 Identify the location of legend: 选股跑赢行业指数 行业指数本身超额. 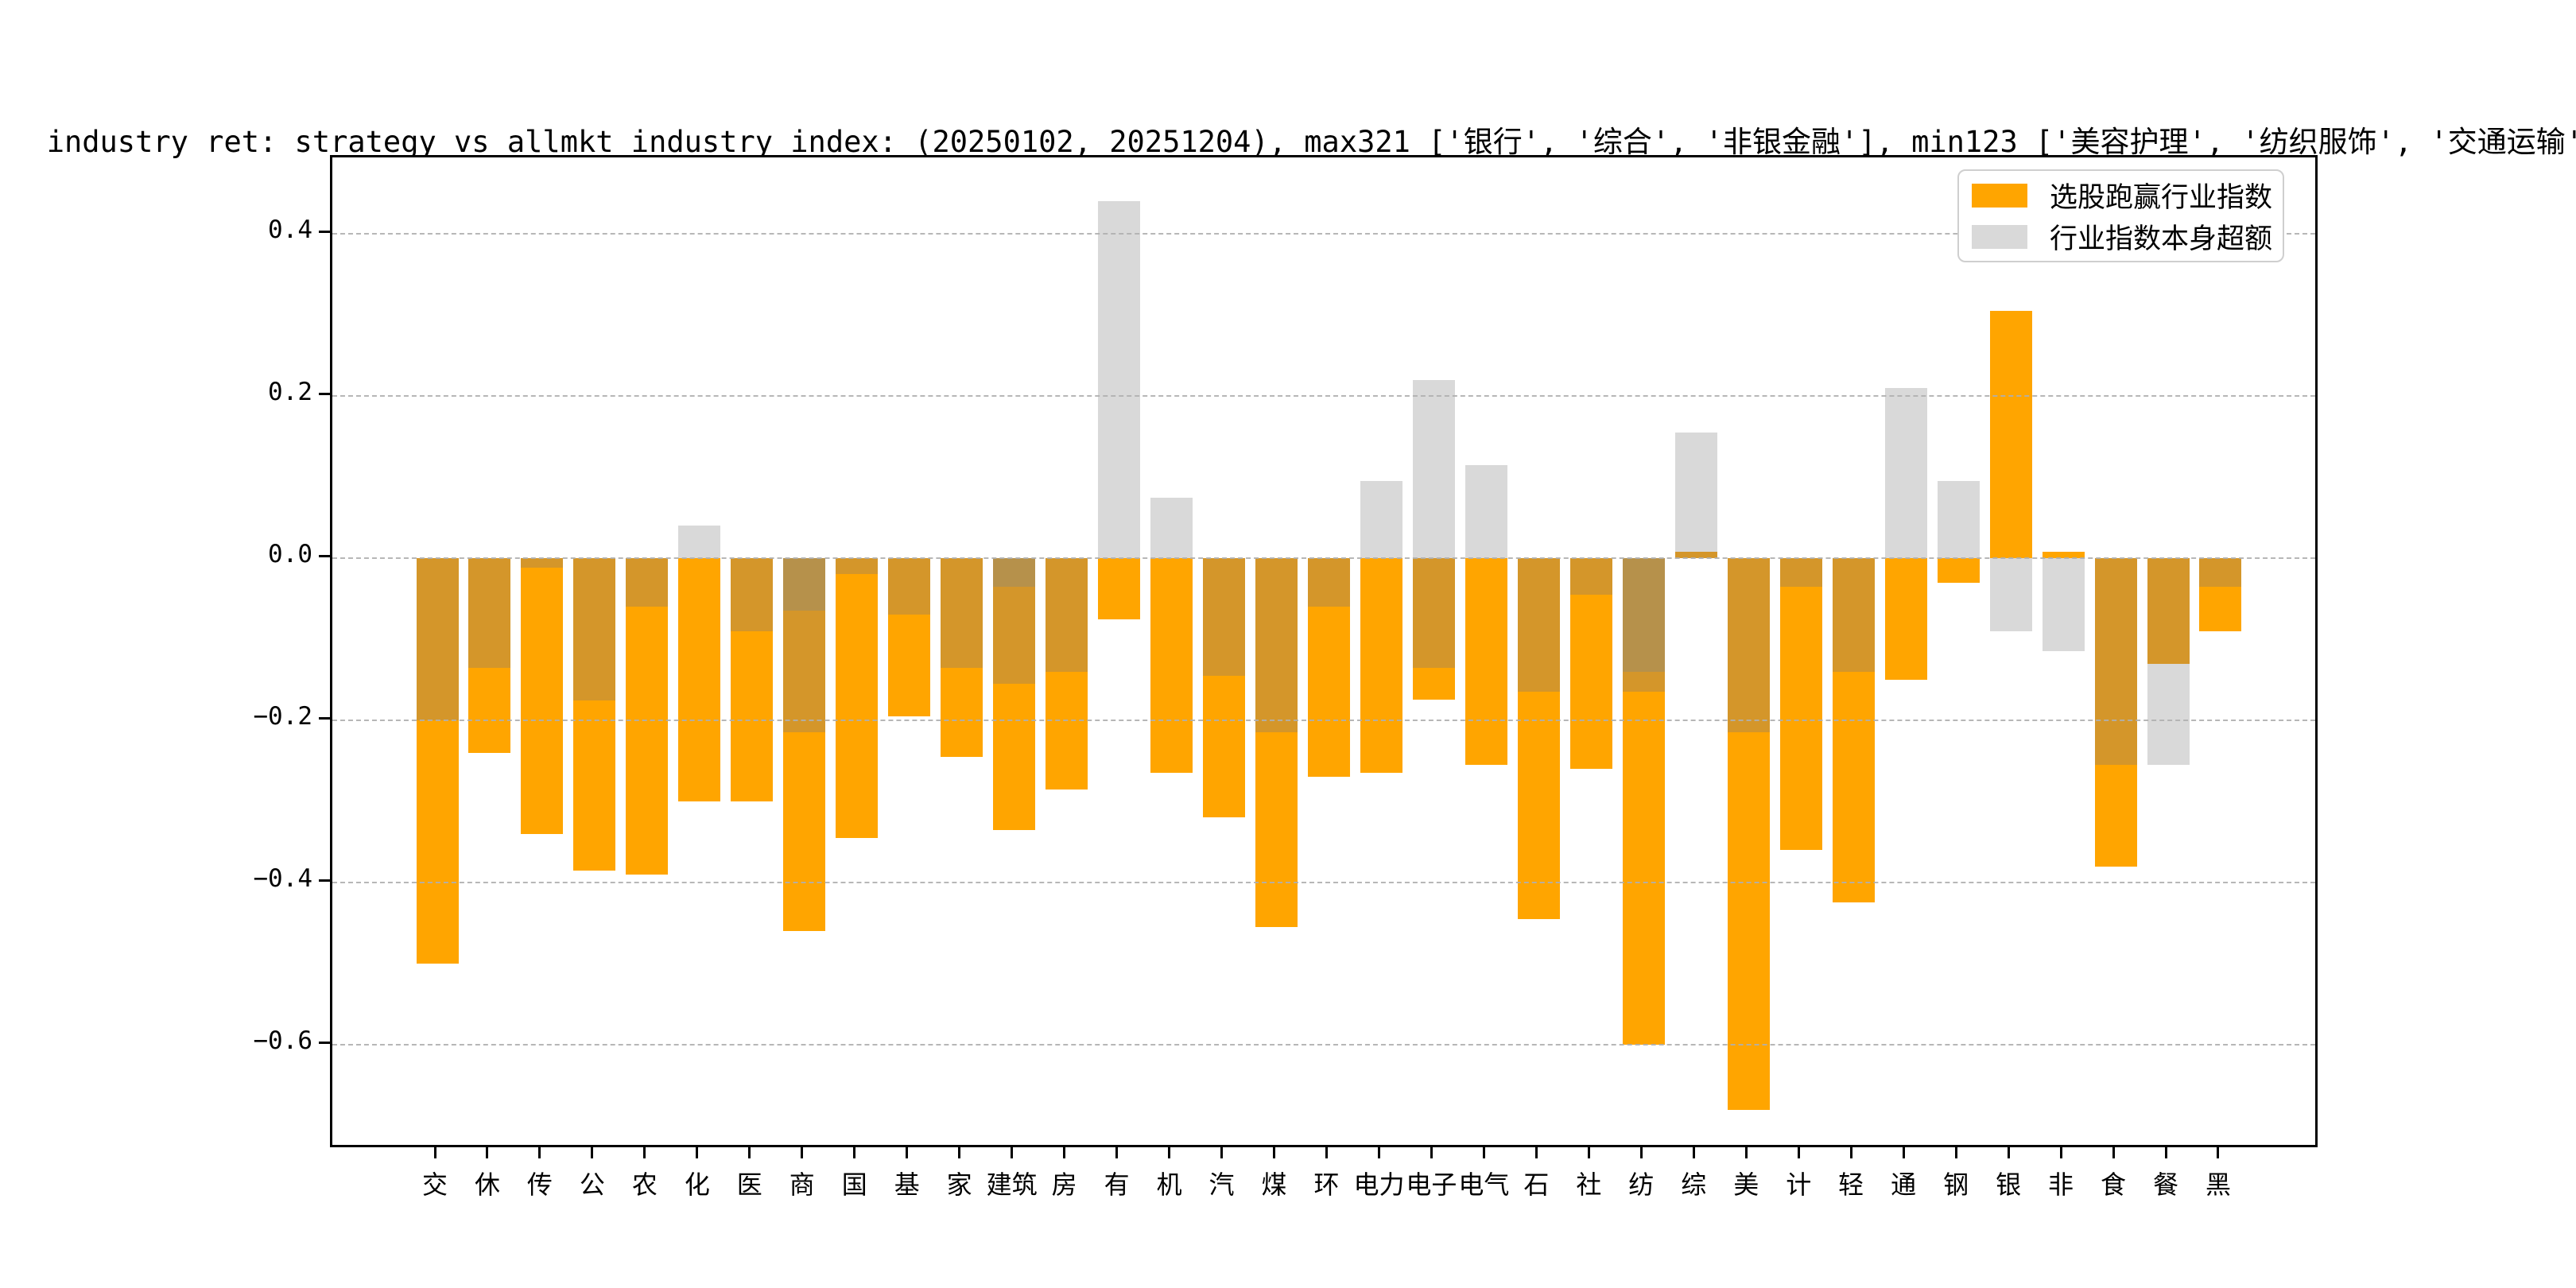
(2120, 216).